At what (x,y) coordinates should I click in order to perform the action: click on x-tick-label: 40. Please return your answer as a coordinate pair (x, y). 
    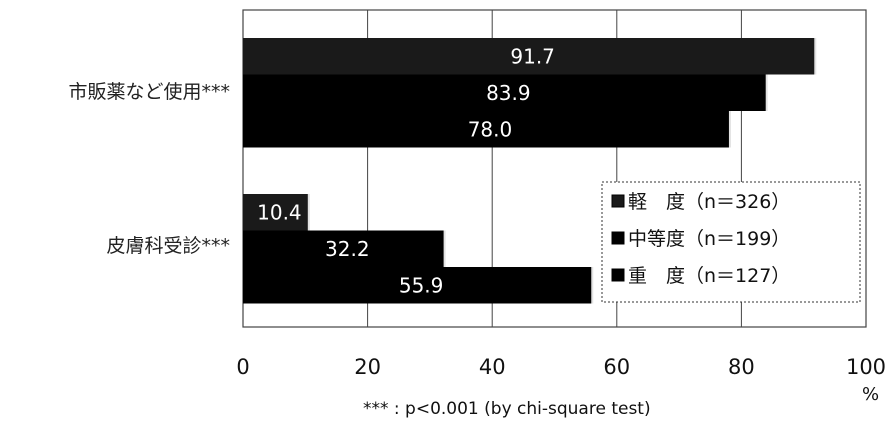
    Looking at the image, I should click on (492, 367).